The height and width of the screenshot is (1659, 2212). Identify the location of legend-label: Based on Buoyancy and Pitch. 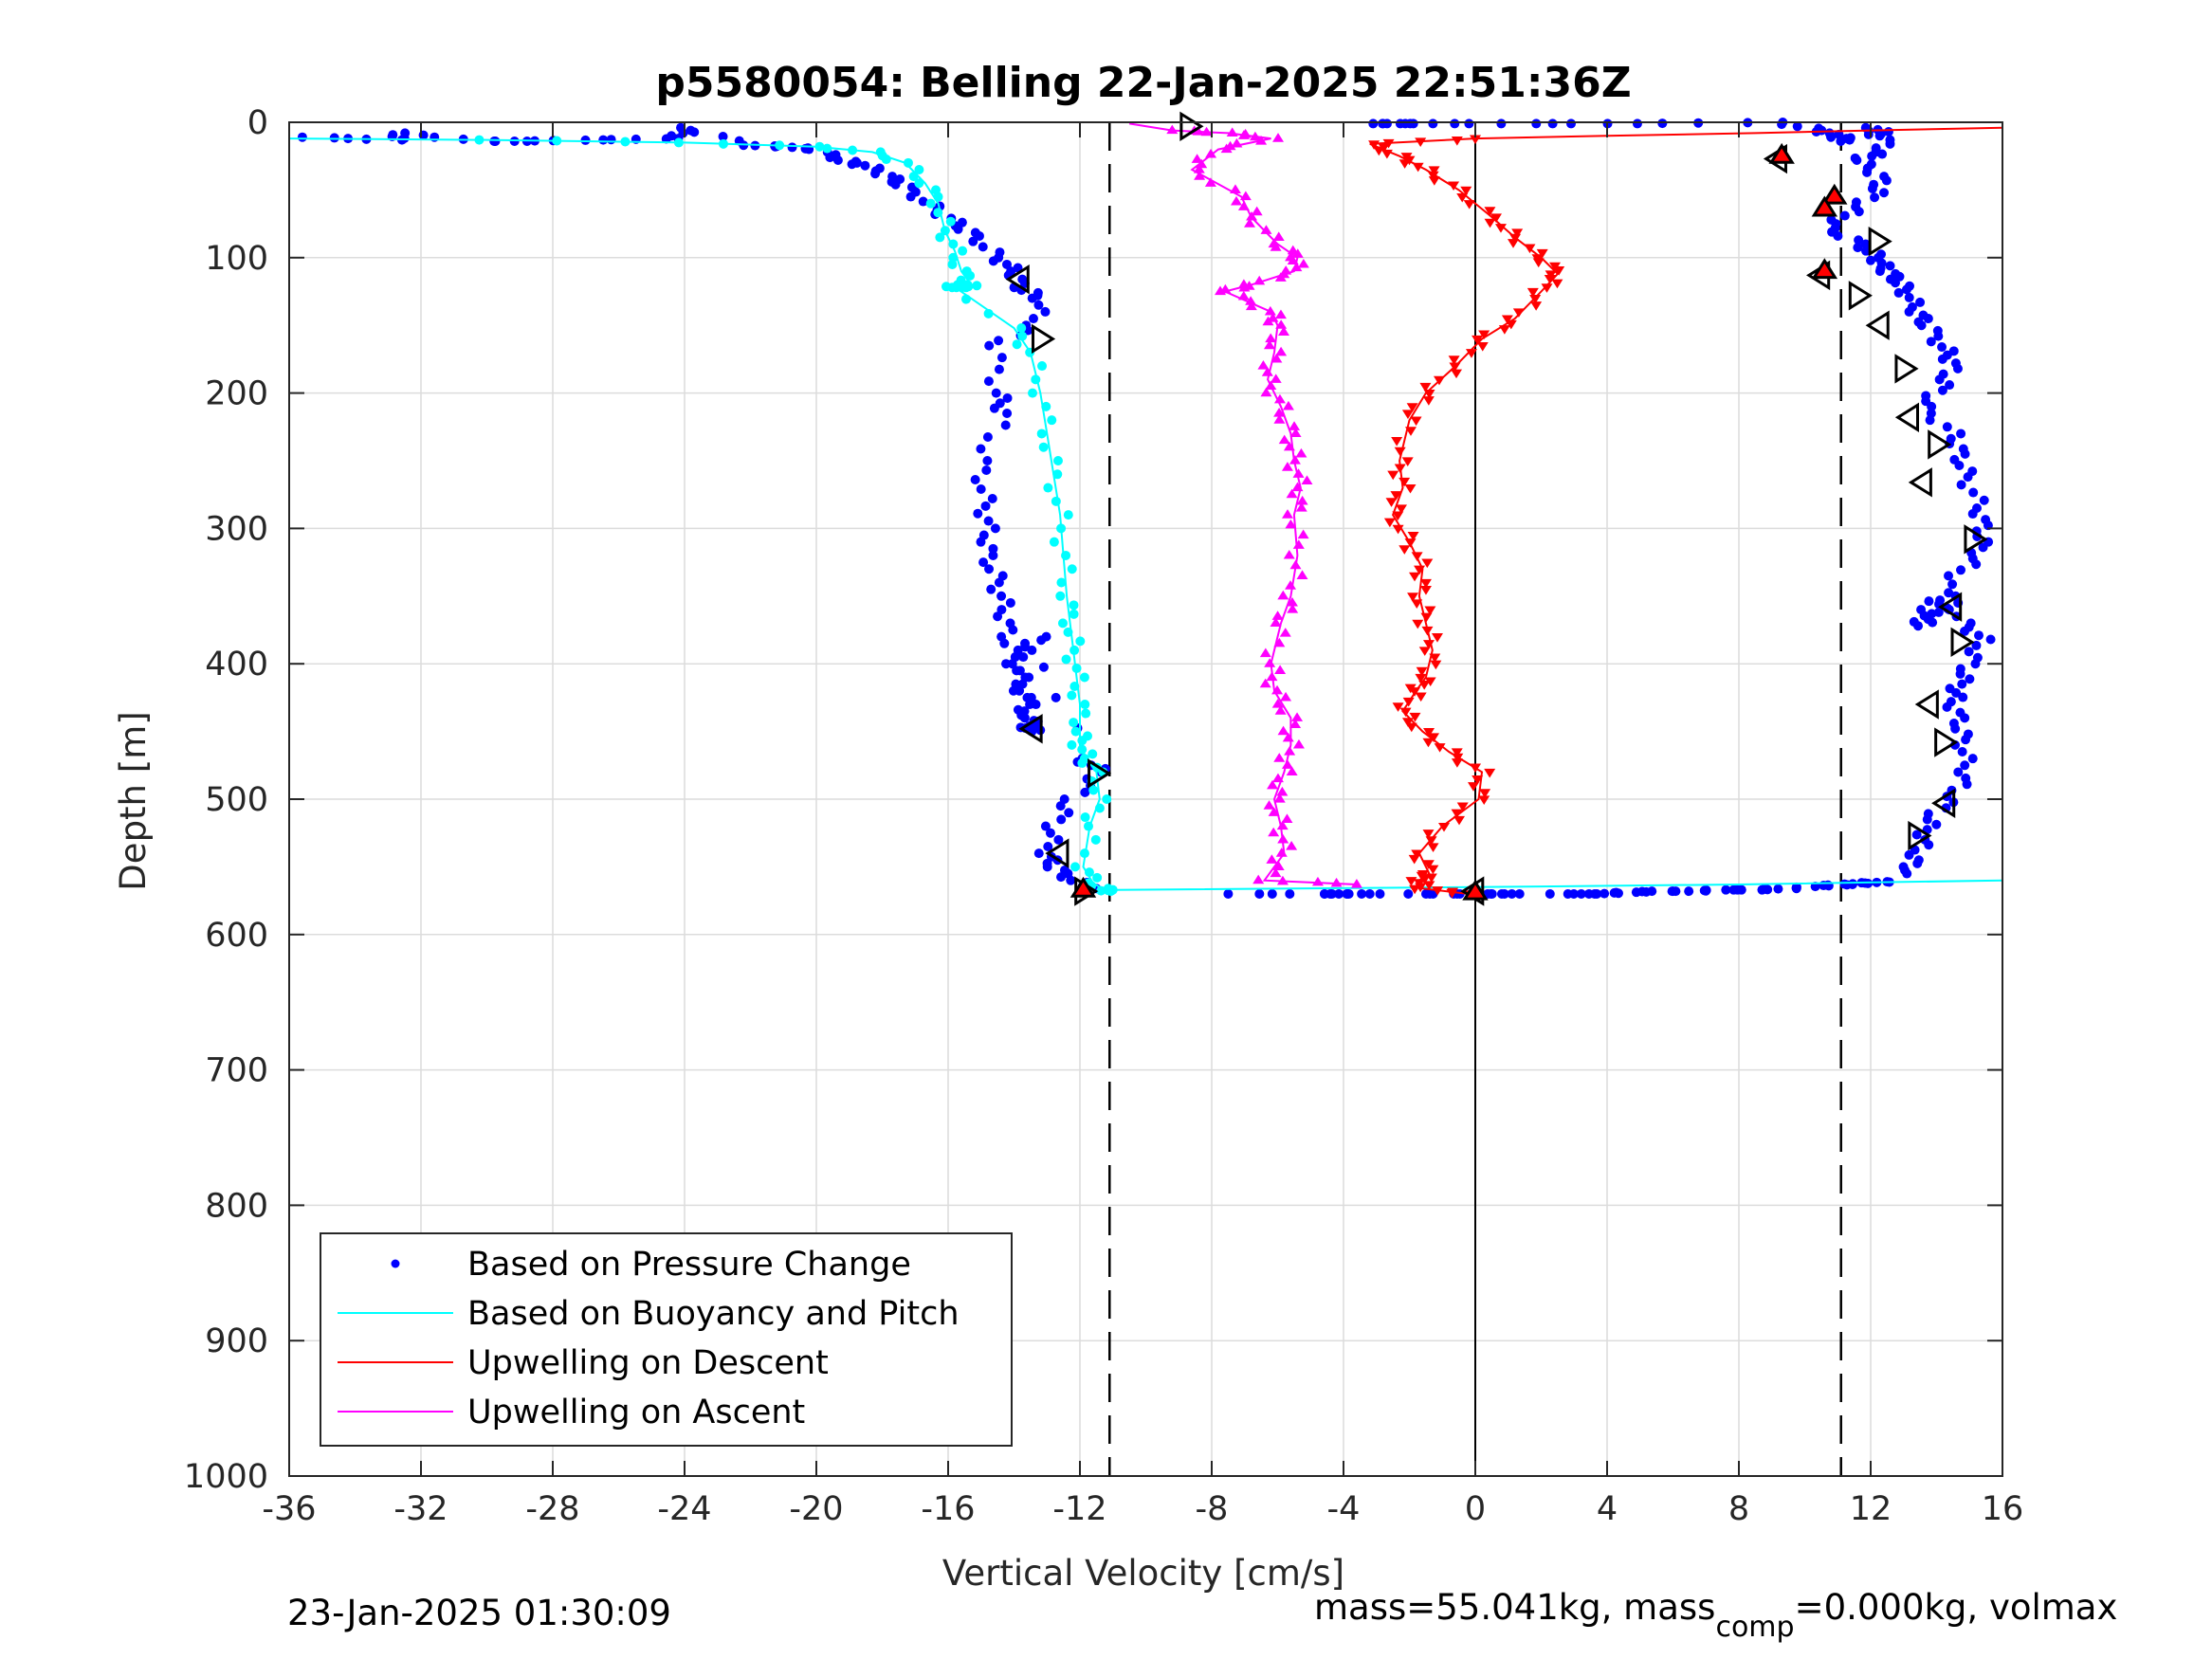
(713, 1314).